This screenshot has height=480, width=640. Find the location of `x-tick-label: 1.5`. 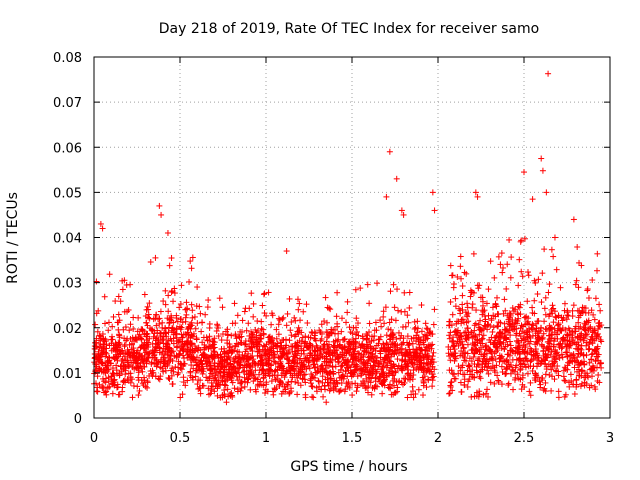

x-tick-label: 1.5 is located at coordinates (352, 438).